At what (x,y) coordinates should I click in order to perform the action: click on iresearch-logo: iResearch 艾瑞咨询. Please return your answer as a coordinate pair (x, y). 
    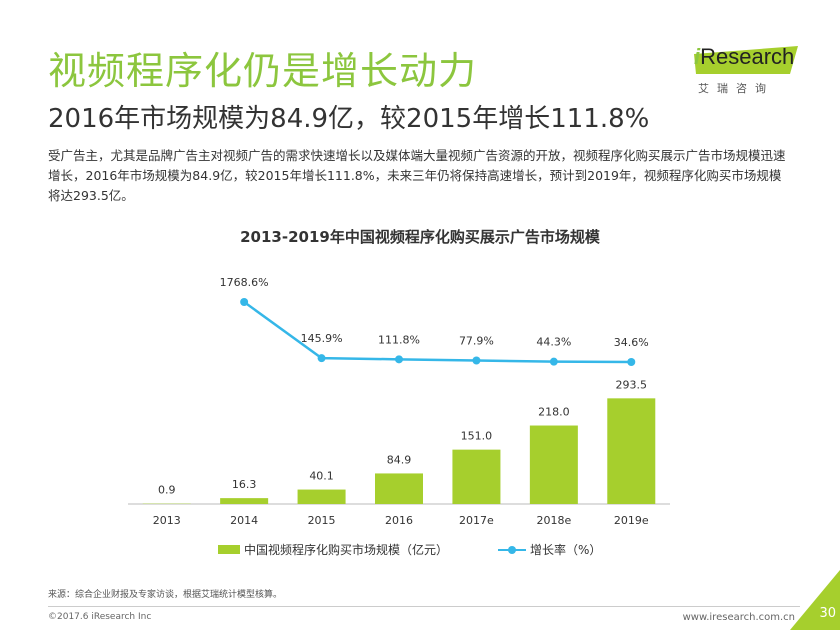
    Looking at the image, I should click on (745, 72).